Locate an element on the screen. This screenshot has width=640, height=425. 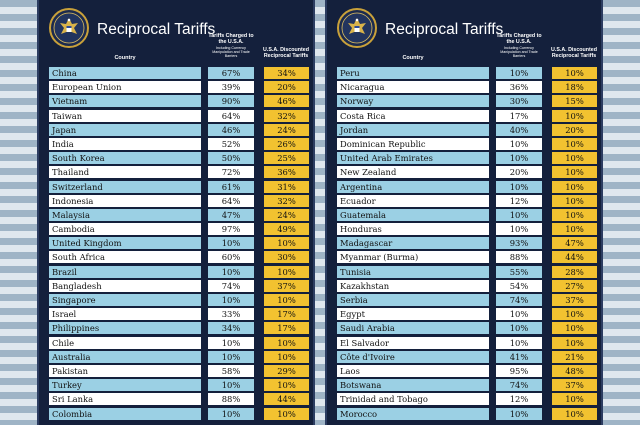
tariff-charged-cell: 12% is located at coordinates (519, 200).